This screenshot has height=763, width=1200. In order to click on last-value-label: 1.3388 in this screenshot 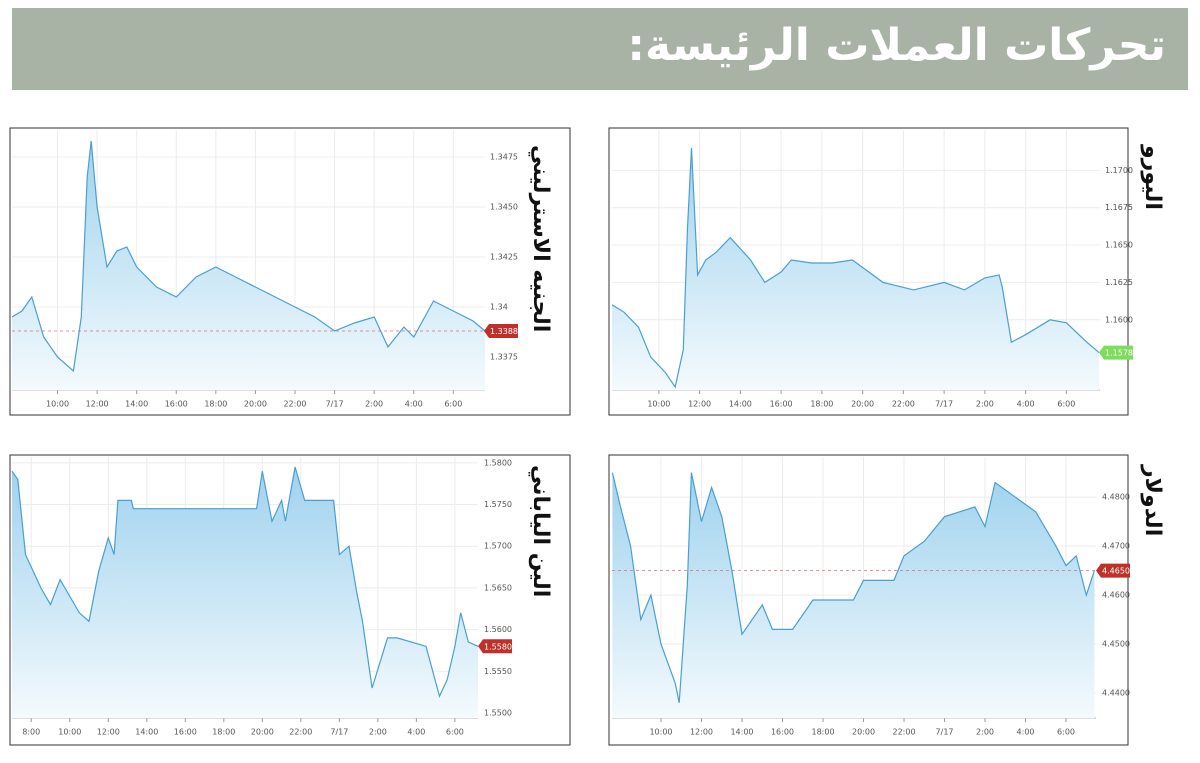, I will do `click(504, 331)`.